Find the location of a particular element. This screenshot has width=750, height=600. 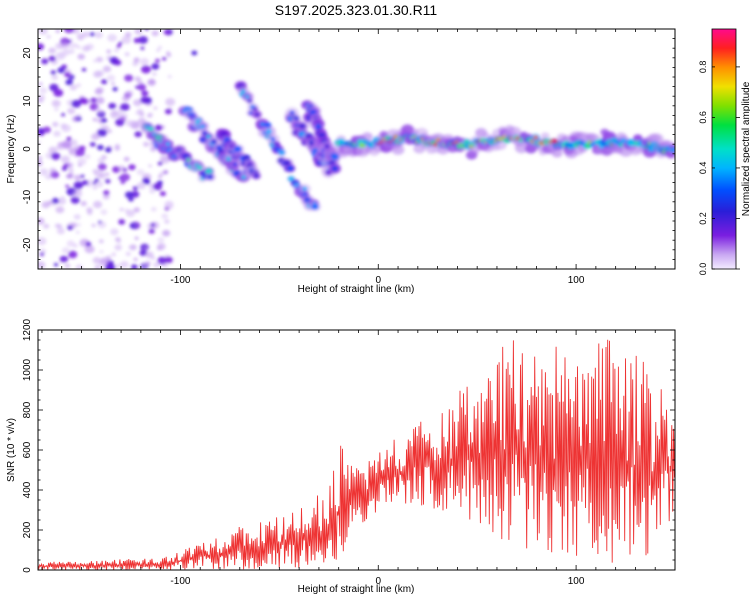

y-tick-label: 0 is located at coordinates (27, 570).